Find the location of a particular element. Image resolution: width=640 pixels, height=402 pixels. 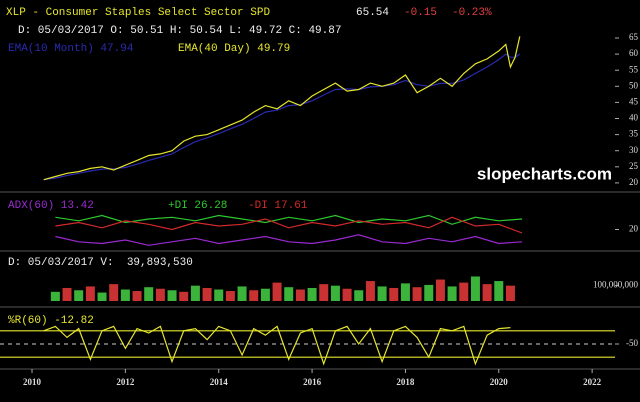

y-tick-label: 50 is located at coordinates (634, 85).